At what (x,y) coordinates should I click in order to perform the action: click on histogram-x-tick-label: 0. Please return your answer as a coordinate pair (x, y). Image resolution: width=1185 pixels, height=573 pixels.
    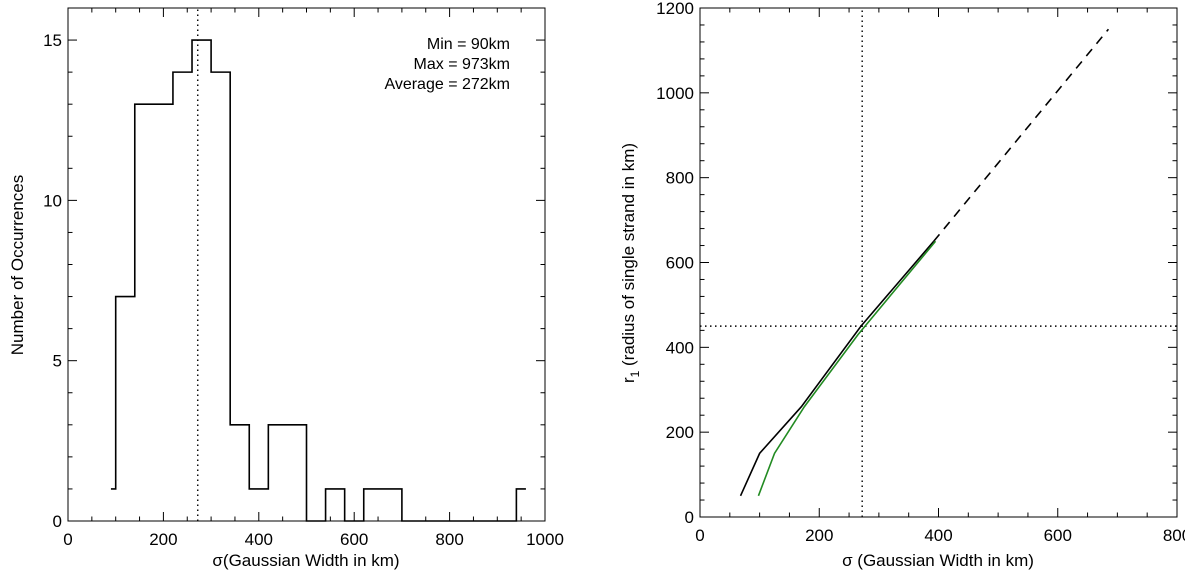
    Looking at the image, I should click on (67, 539).